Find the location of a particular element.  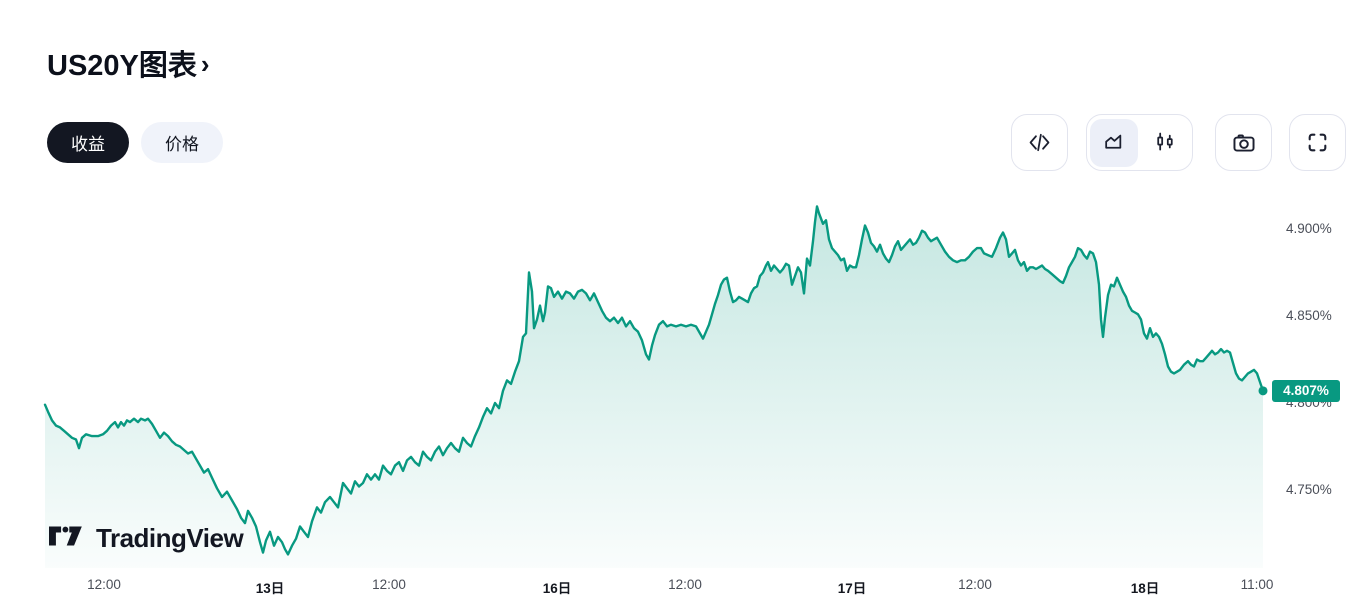

x-axis-label: 11:00 is located at coordinates (1257, 584).